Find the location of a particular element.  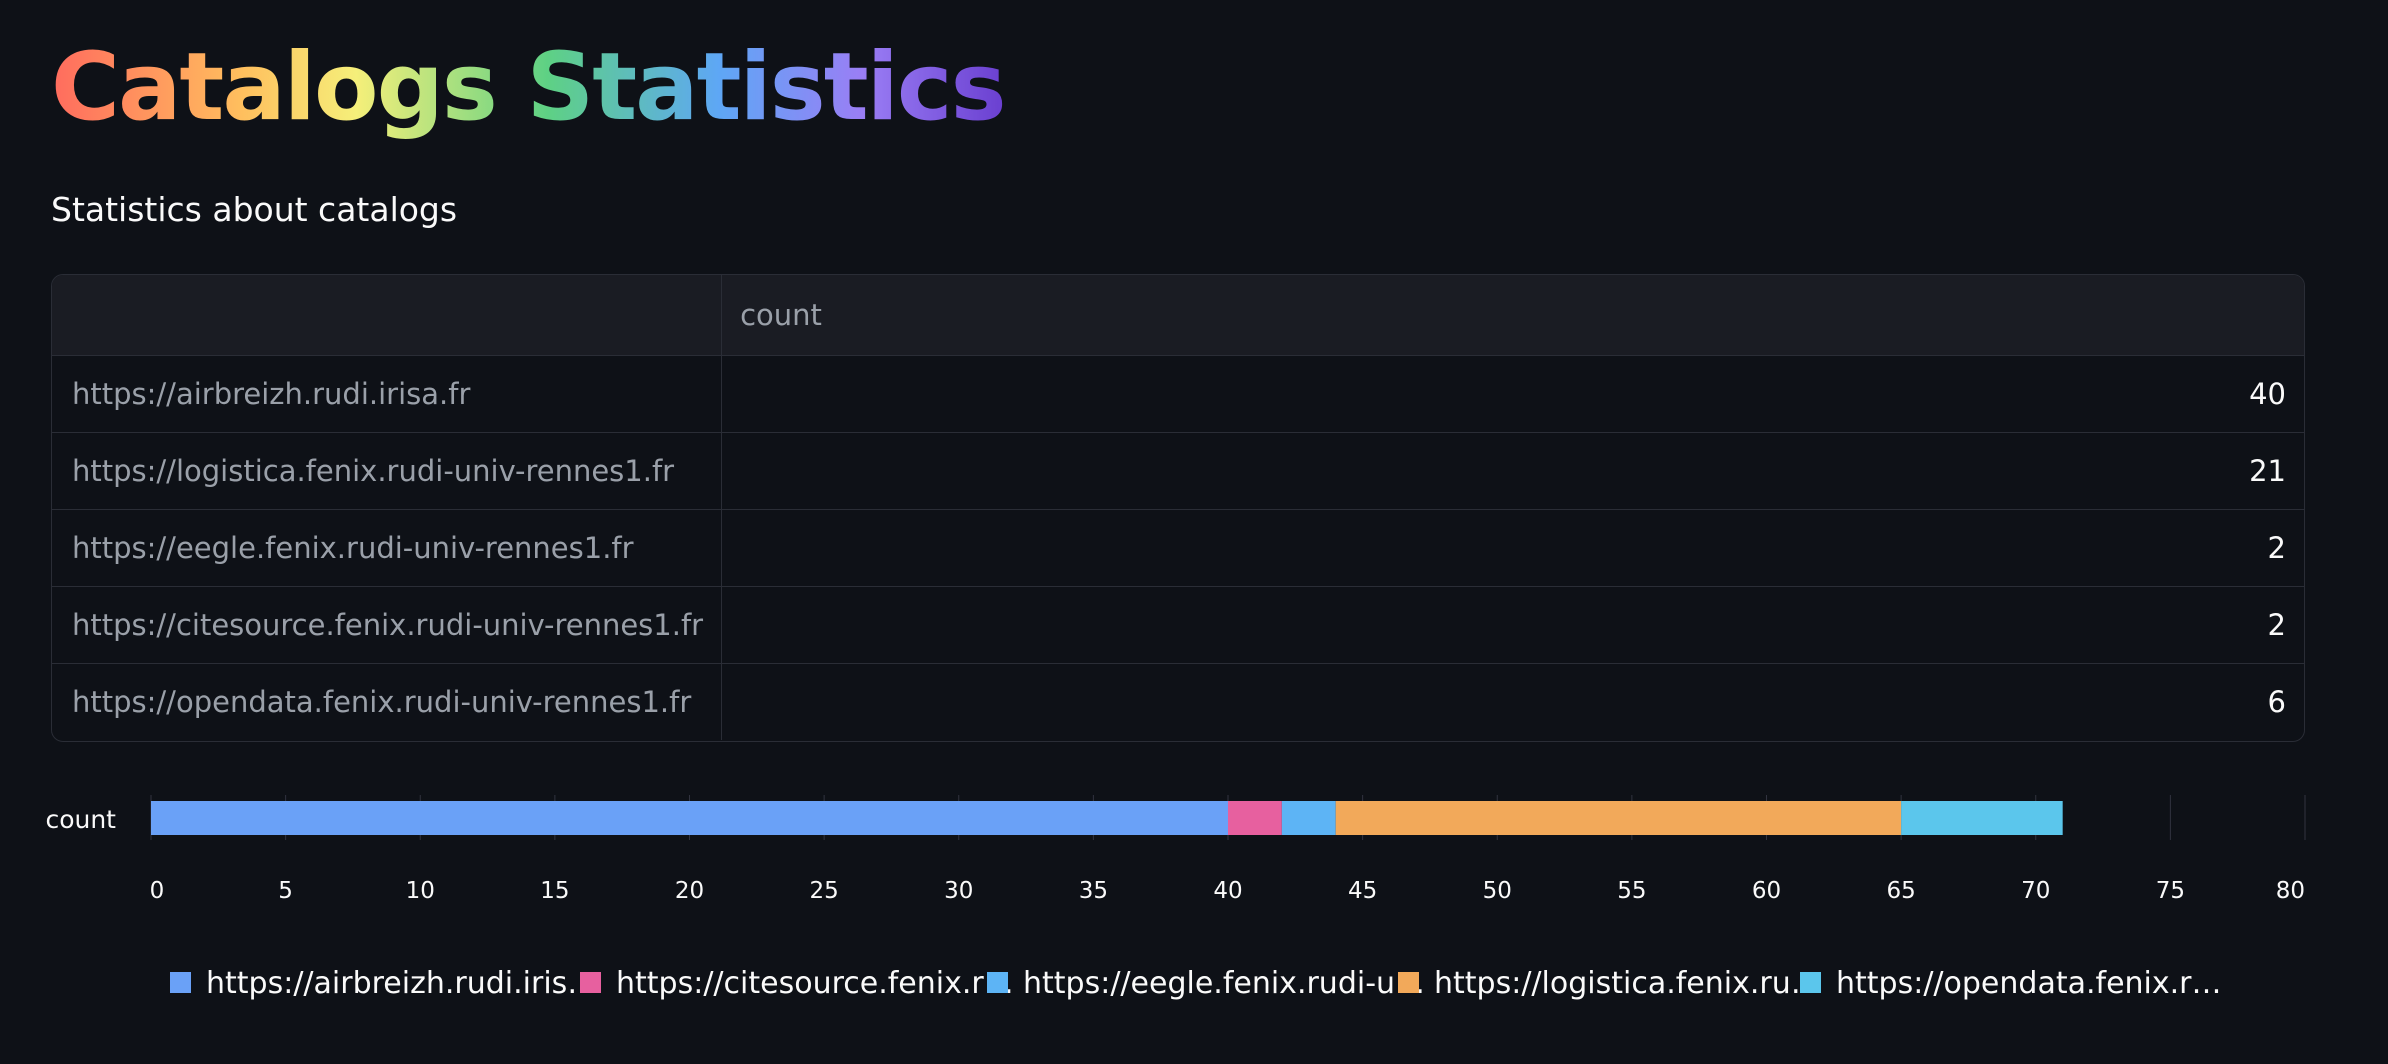

row-count: 21 is located at coordinates (1512, 471).